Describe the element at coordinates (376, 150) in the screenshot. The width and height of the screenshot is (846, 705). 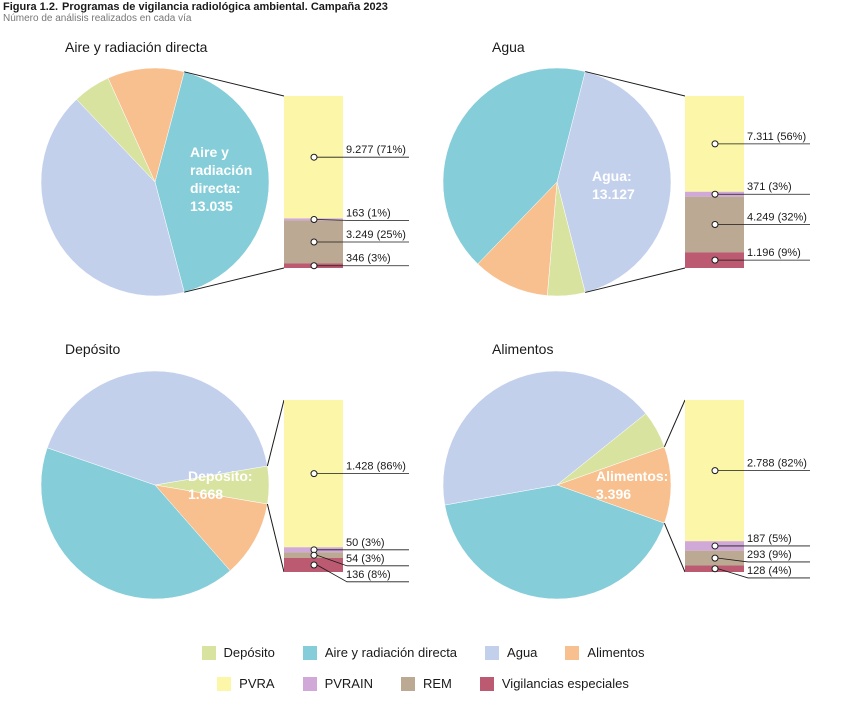
I see `data-label-pvra: 9.277 (71%)` at that location.